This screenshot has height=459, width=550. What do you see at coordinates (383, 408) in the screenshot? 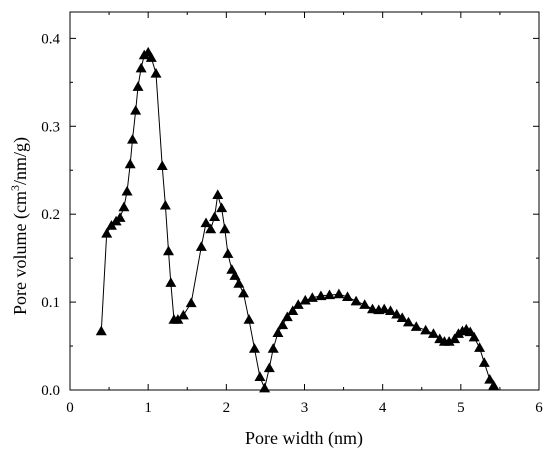
I see `x-tick-label: 4` at bounding box center [383, 408].